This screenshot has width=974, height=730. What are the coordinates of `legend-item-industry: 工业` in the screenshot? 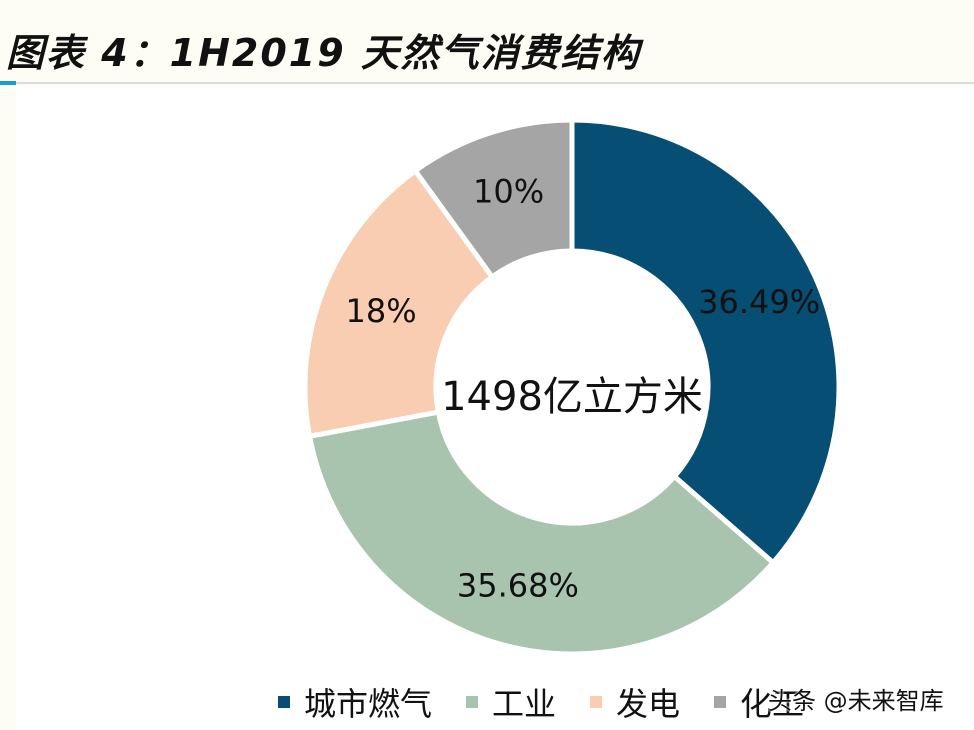 It's located at (511, 702).